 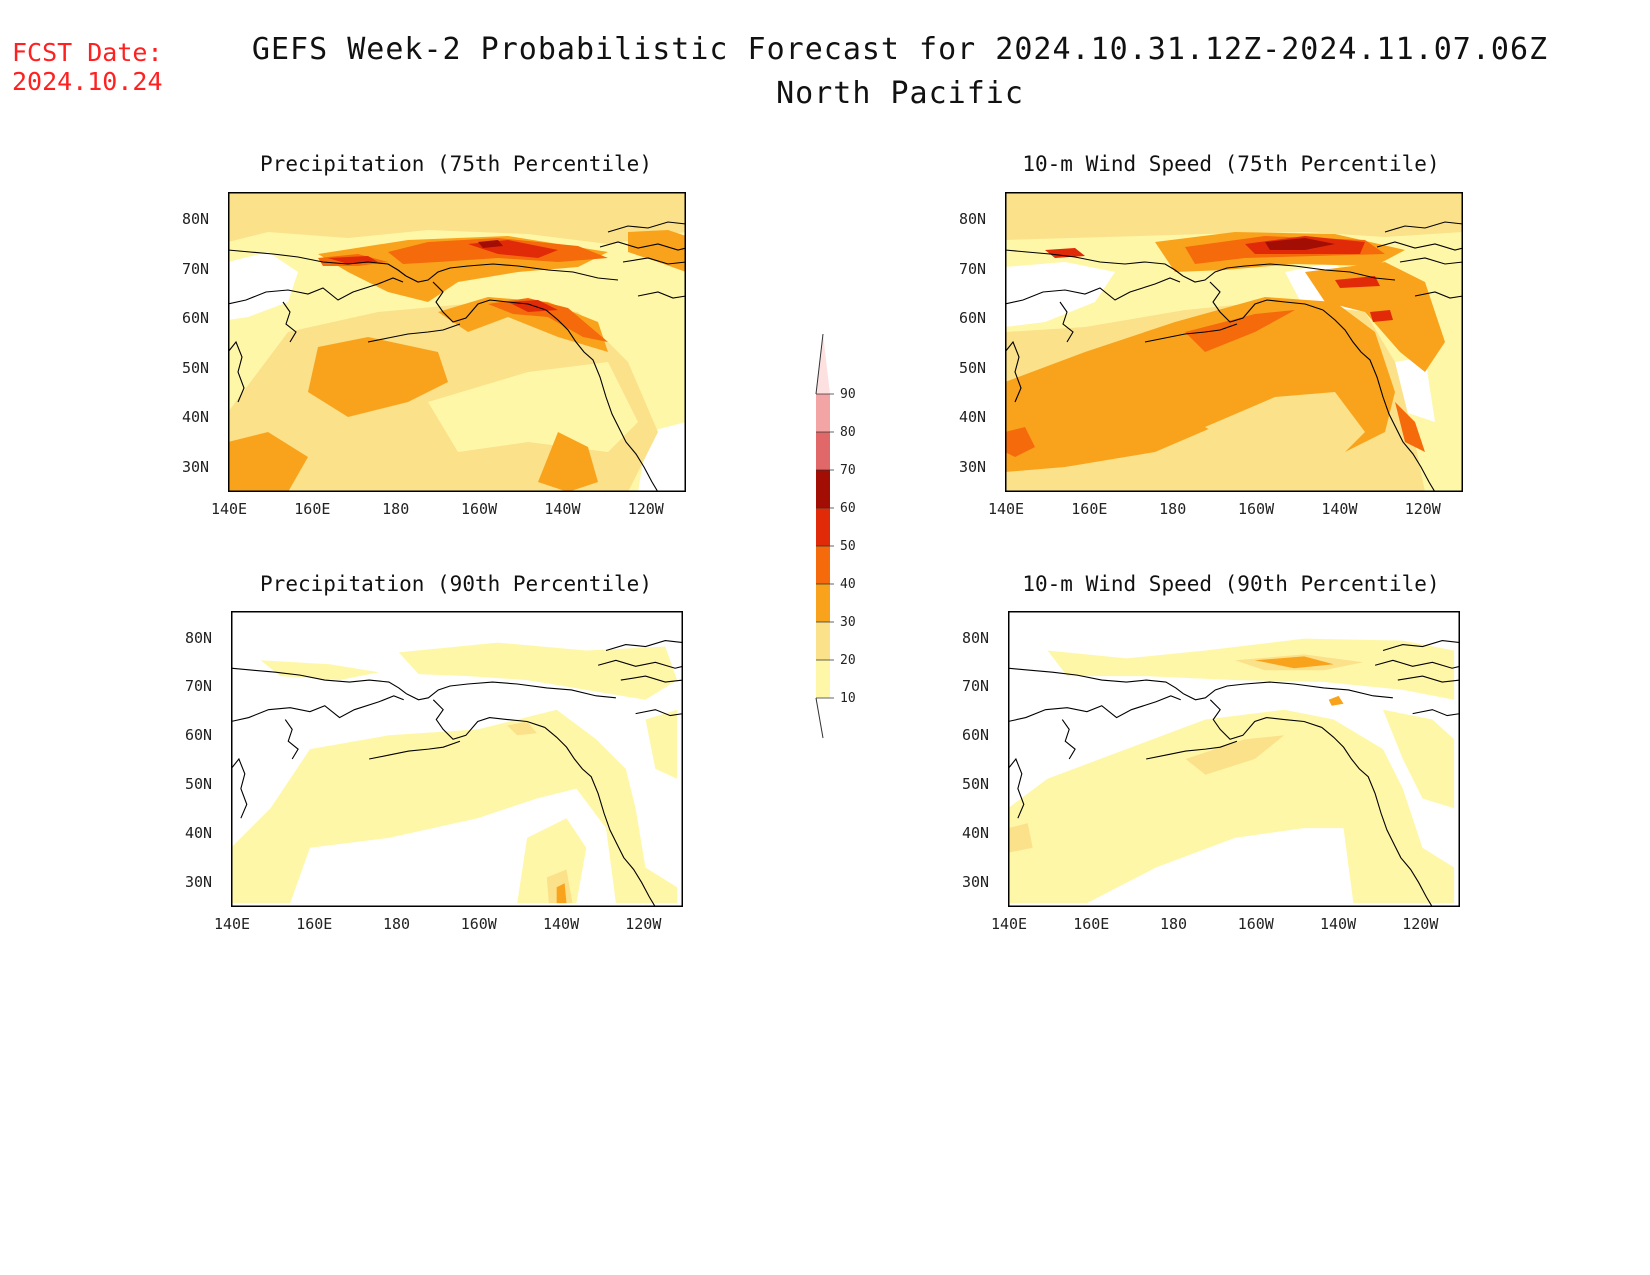 I want to click on map-precip90, so click(x=457, y=759).